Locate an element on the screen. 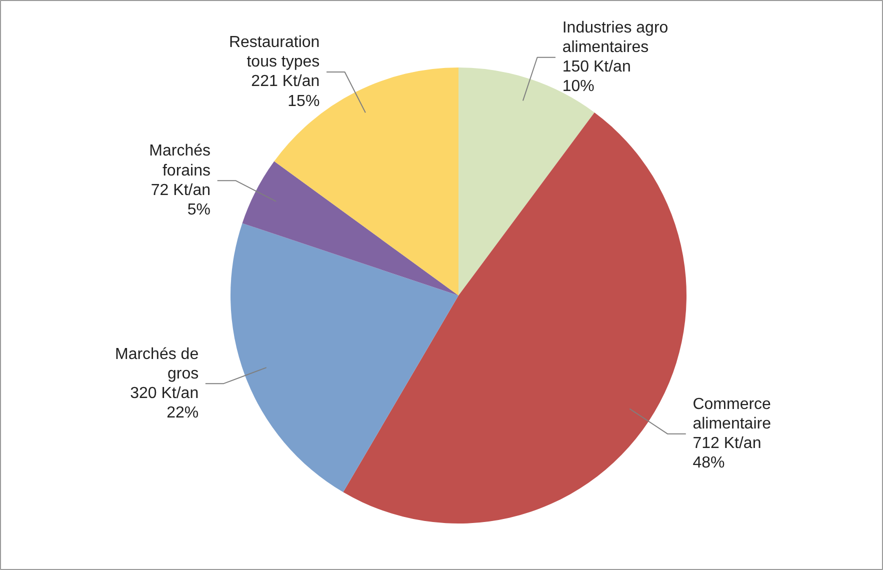 The image size is (883, 570). data-label: 320 Kt/an 22% is located at coordinates (164, 403).